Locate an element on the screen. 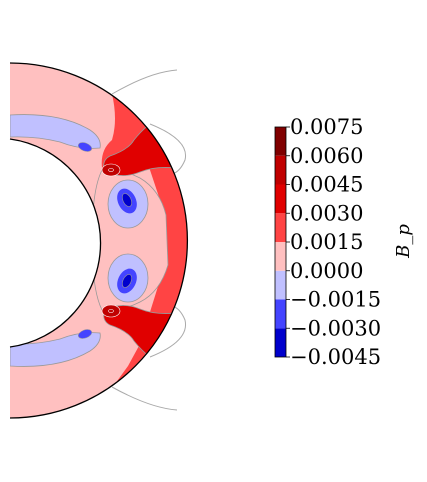 Image resolution: width=427 pixels, height=482 pixels. external-field-lines is located at coordinates (149, 240).